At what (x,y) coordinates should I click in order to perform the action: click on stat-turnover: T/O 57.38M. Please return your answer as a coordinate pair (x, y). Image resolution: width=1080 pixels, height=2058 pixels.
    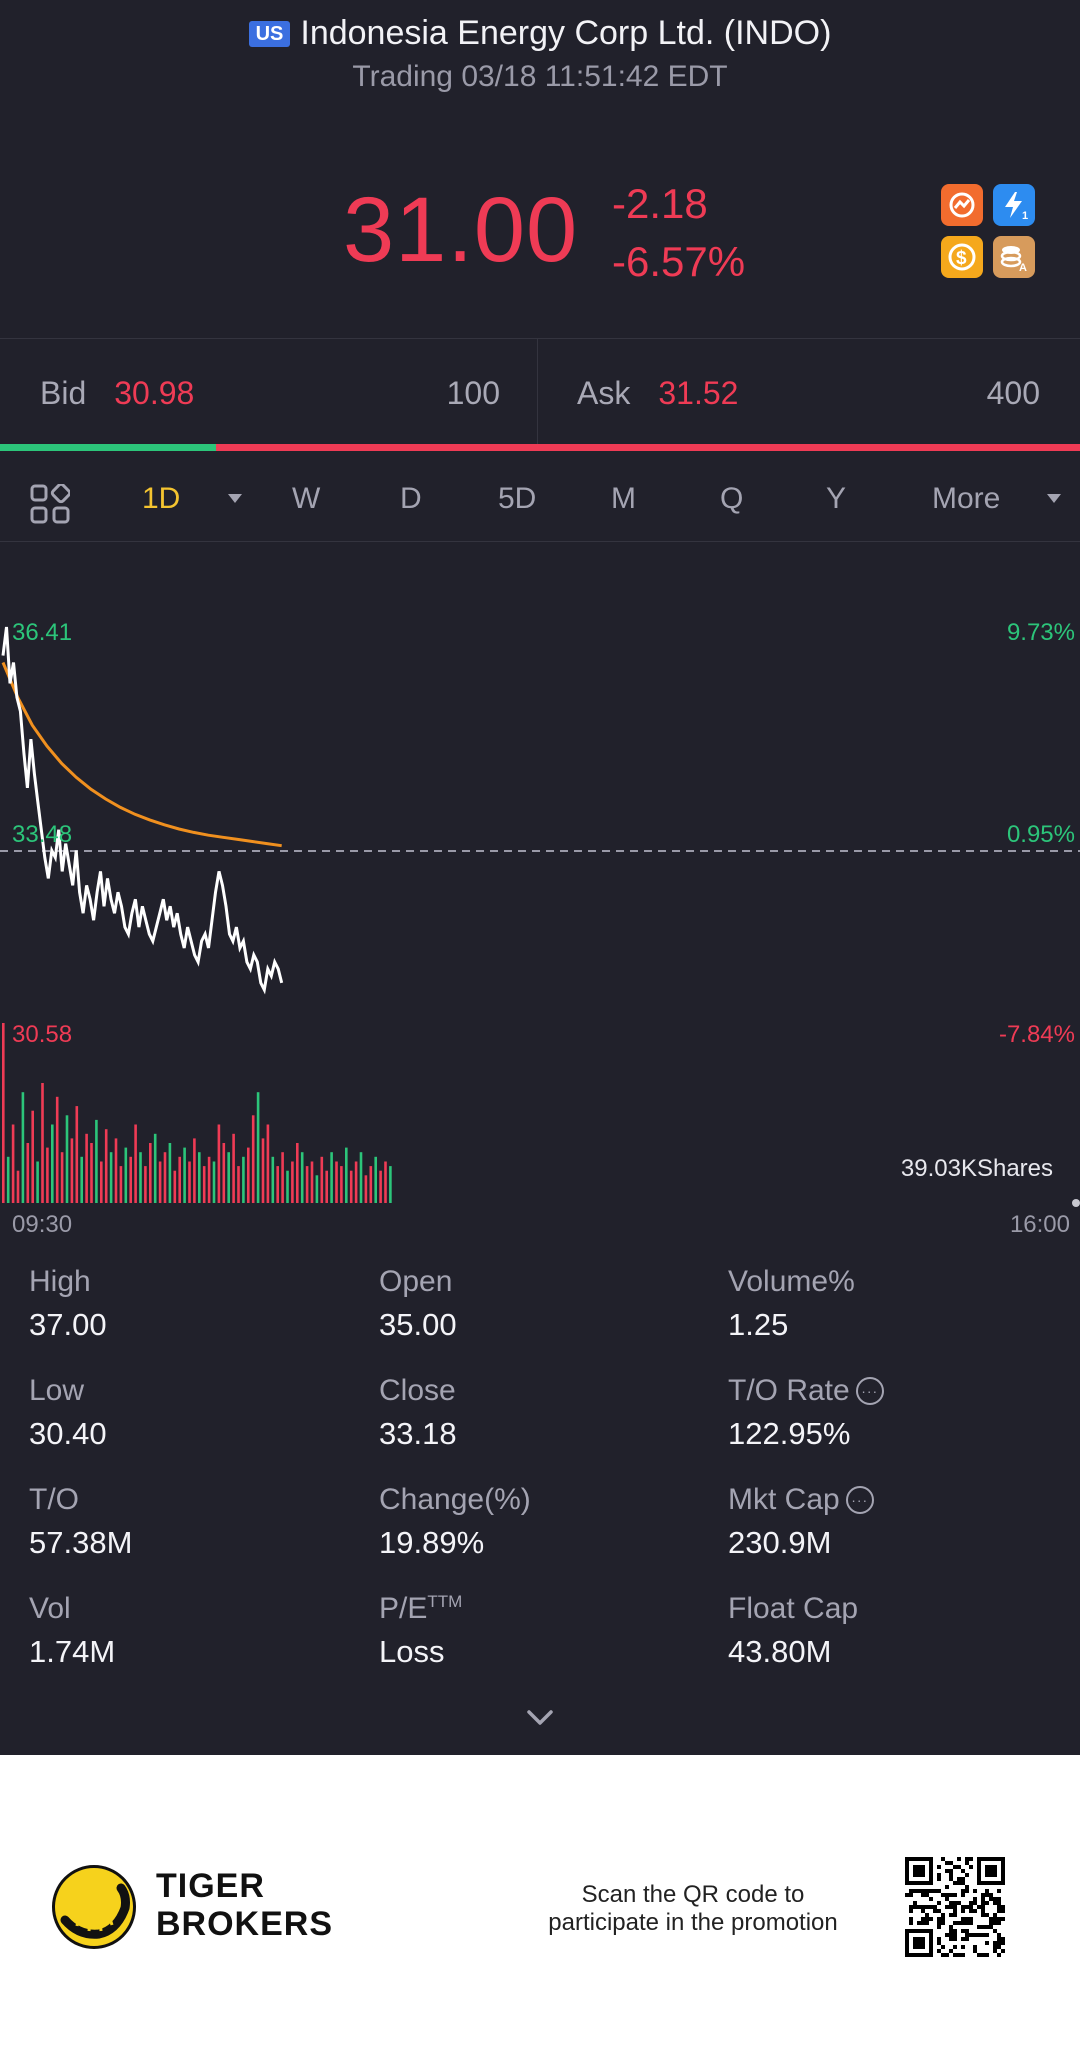
    Looking at the image, I should click on (80, 1522).